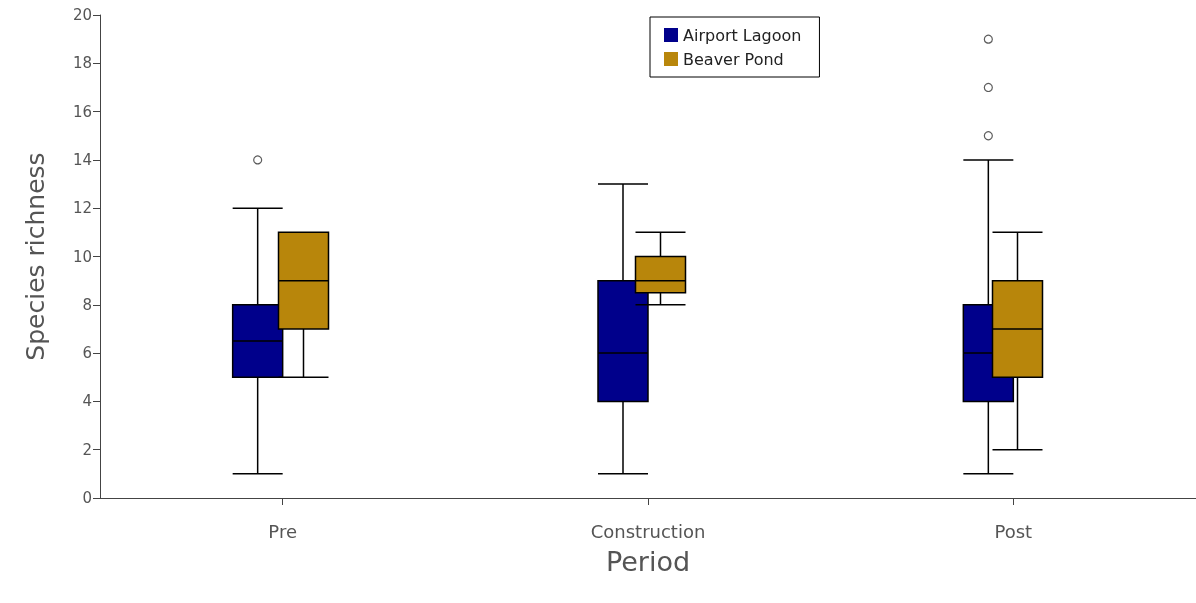 The height and width of the screenshot is (603, 1196). Describe the element at coordinates (82, 111) in the screenshot. I see `y-tick-label: 16` at that location.